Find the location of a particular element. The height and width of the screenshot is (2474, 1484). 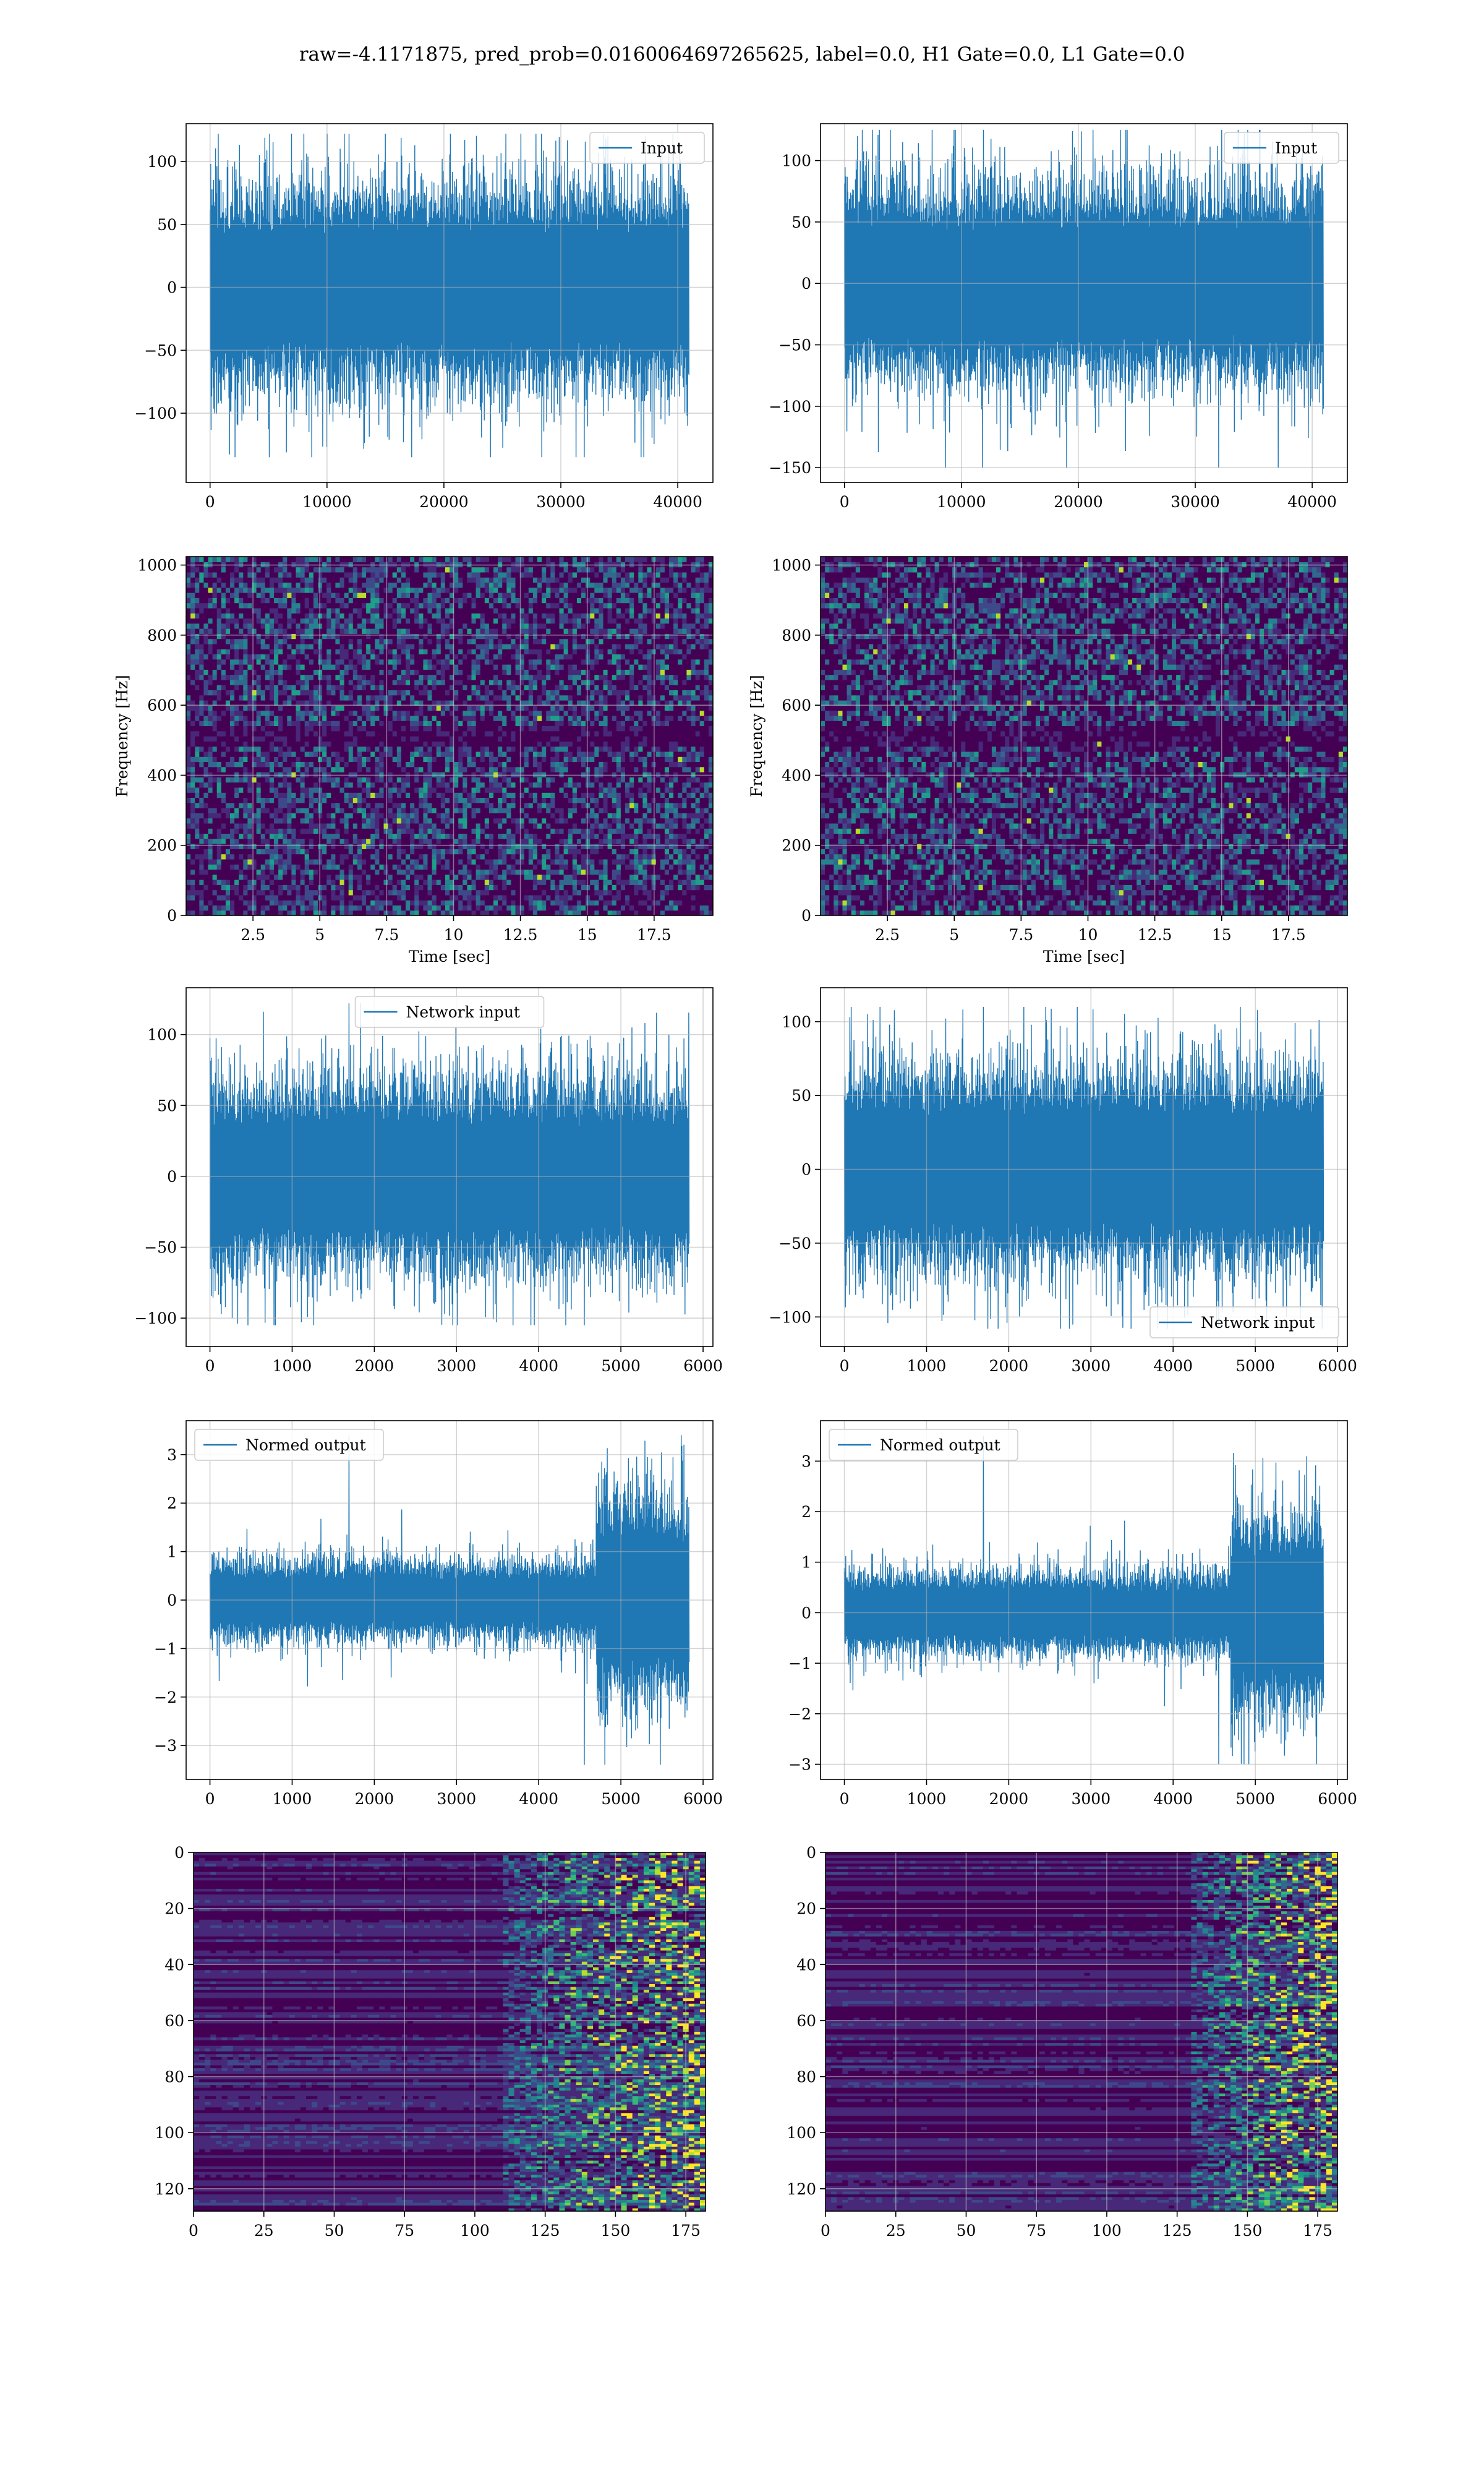

h1-input-ytick-label: 0 is located at coordinates (172, 288).